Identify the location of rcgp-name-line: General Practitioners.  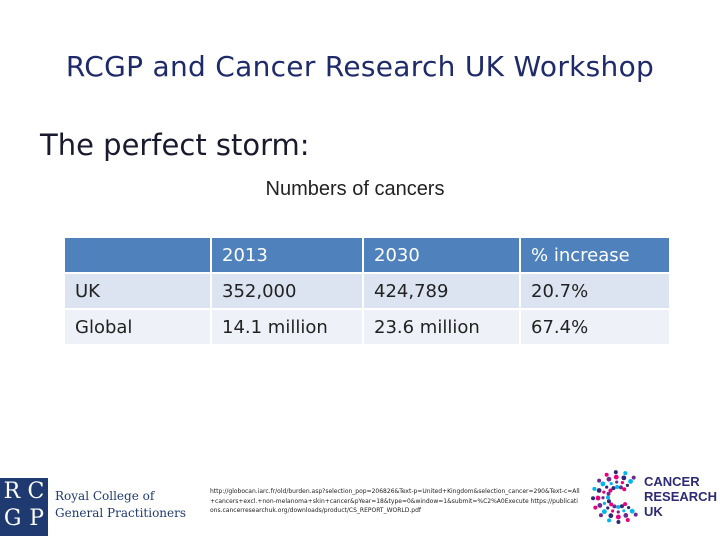
(121, 513).